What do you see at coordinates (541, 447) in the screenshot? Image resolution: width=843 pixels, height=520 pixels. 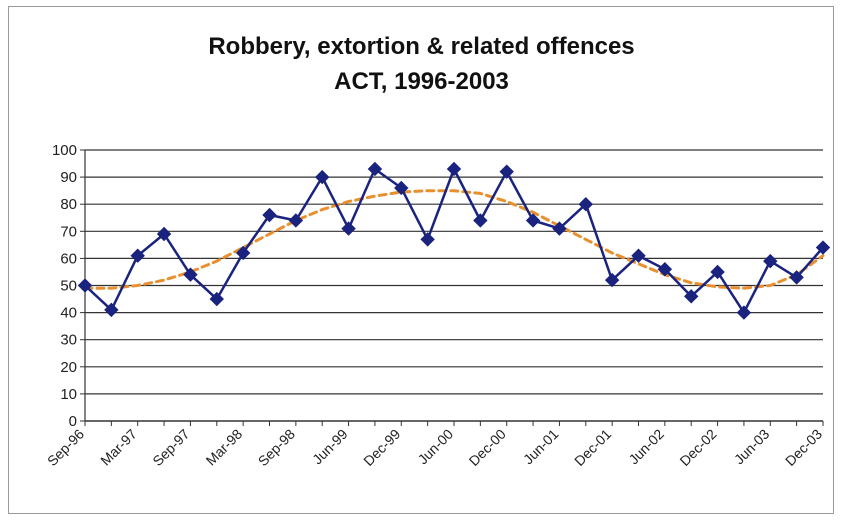 I see `x-tick-label: Jun-01` at bounding box center [541, 447].